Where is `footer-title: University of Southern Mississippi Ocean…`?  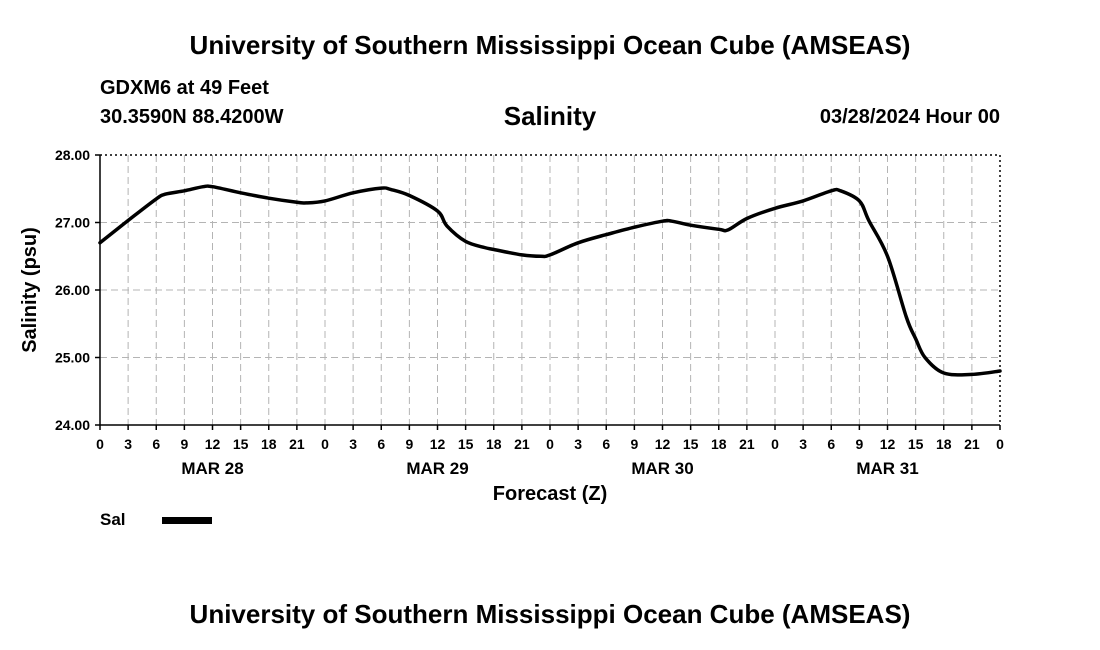 footer-title: University of Southern Mississippi Ocean… is located at coordinates (550, 614).